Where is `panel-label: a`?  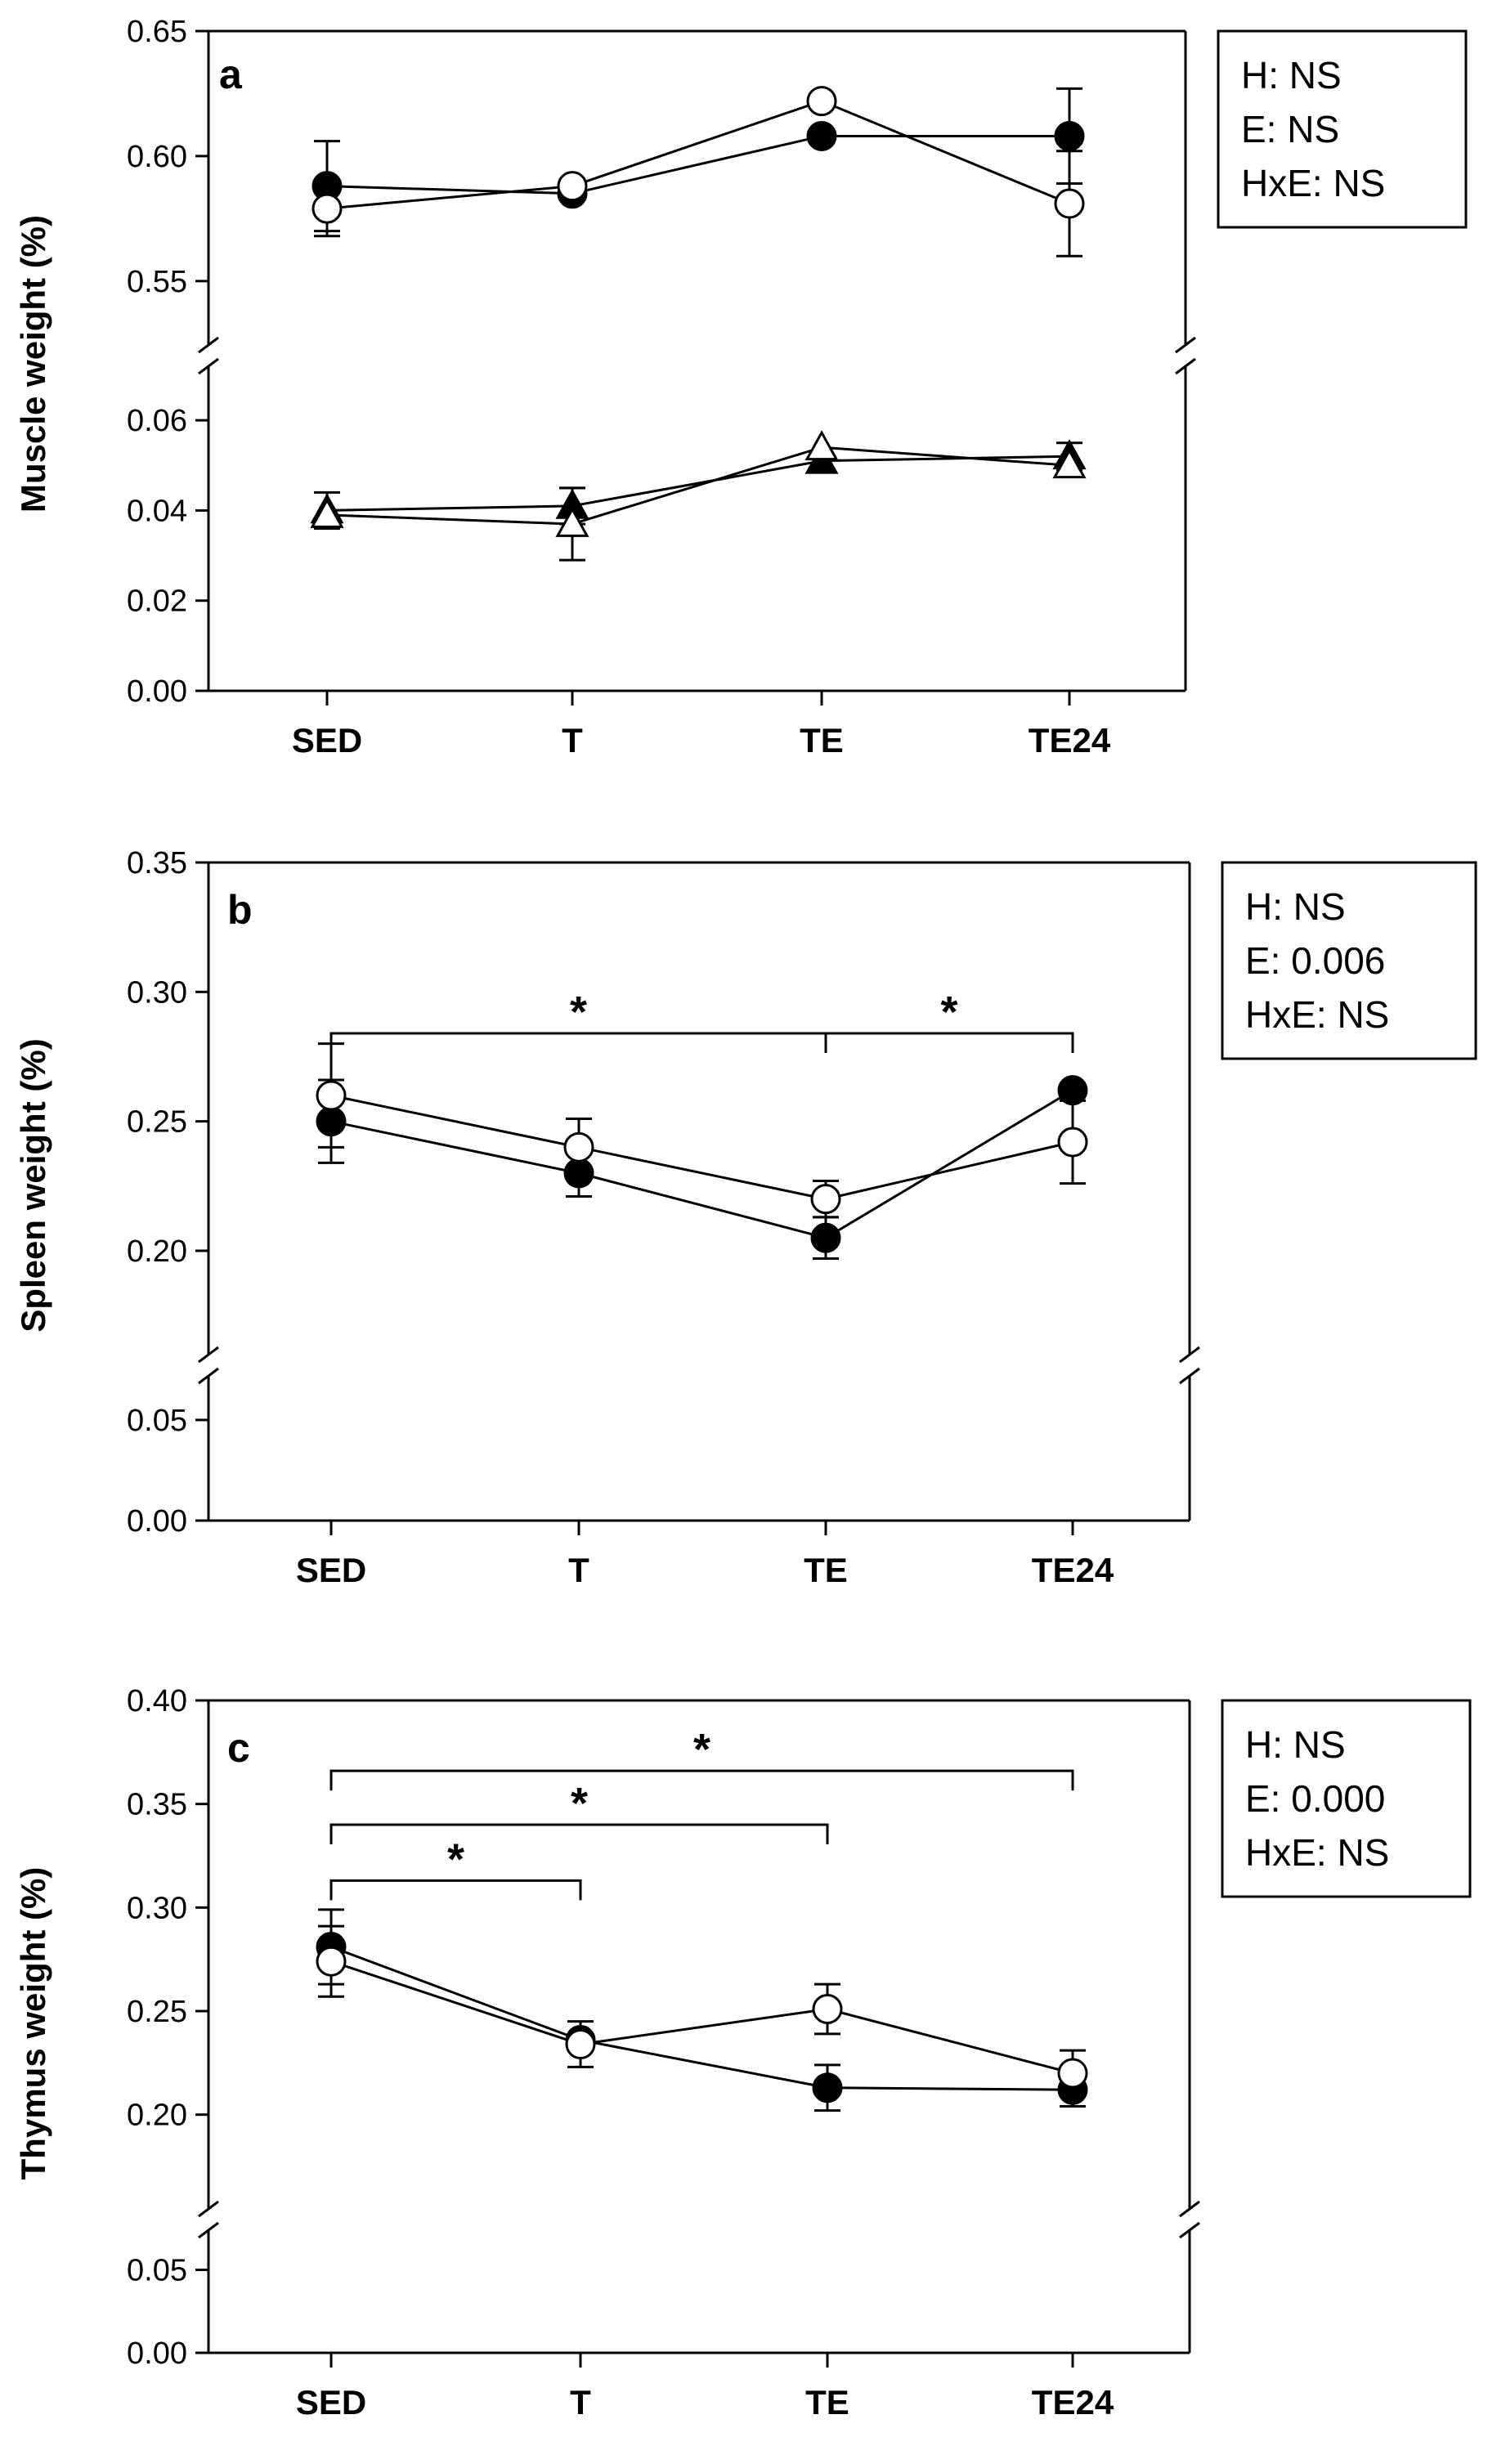 panel-label: a is located at coordinates (231, 74).